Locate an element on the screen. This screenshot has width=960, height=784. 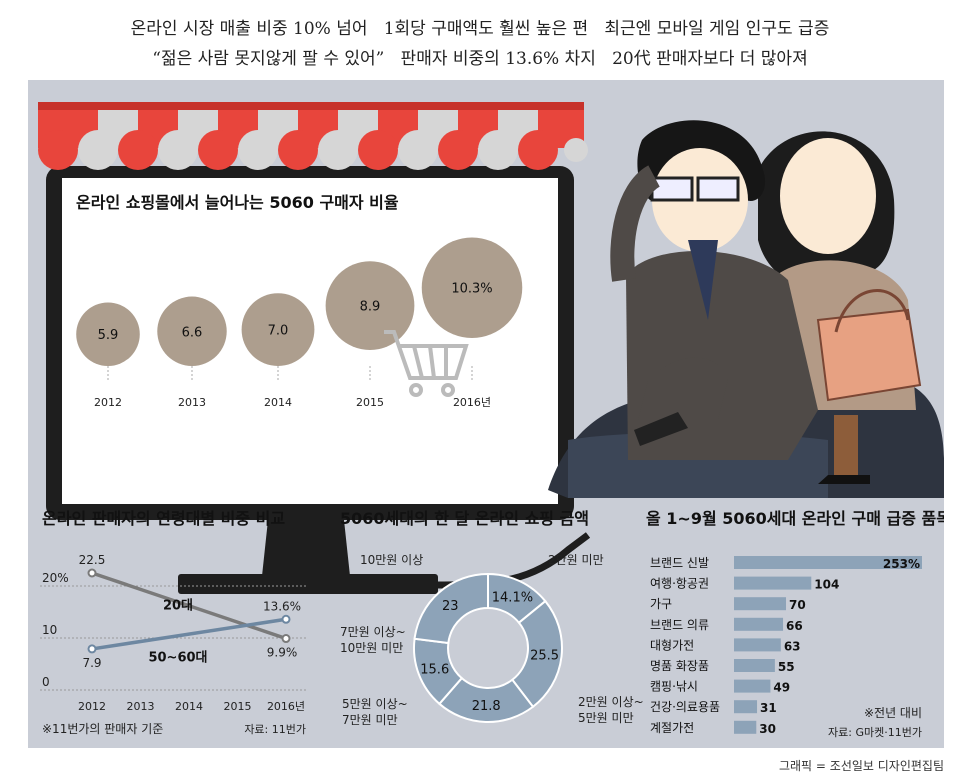
donut-slice is located at coordinates (451, 608).